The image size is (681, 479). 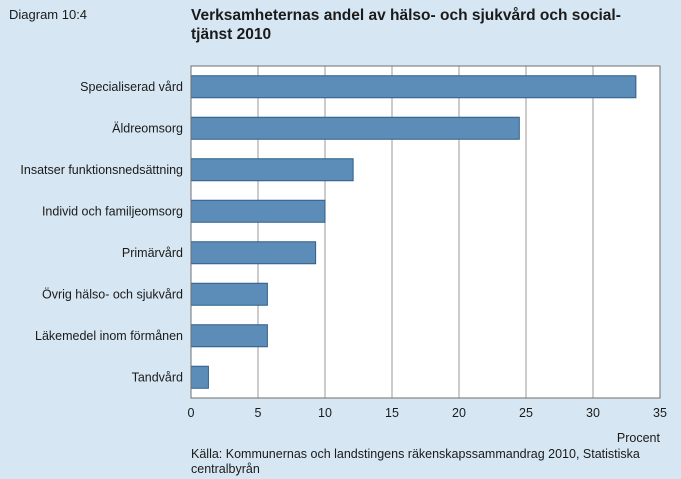 What do you see at coordinates (258, 413) in the screenshot?
I see `x-tick-label: 5` at bounding box center [258, 413].